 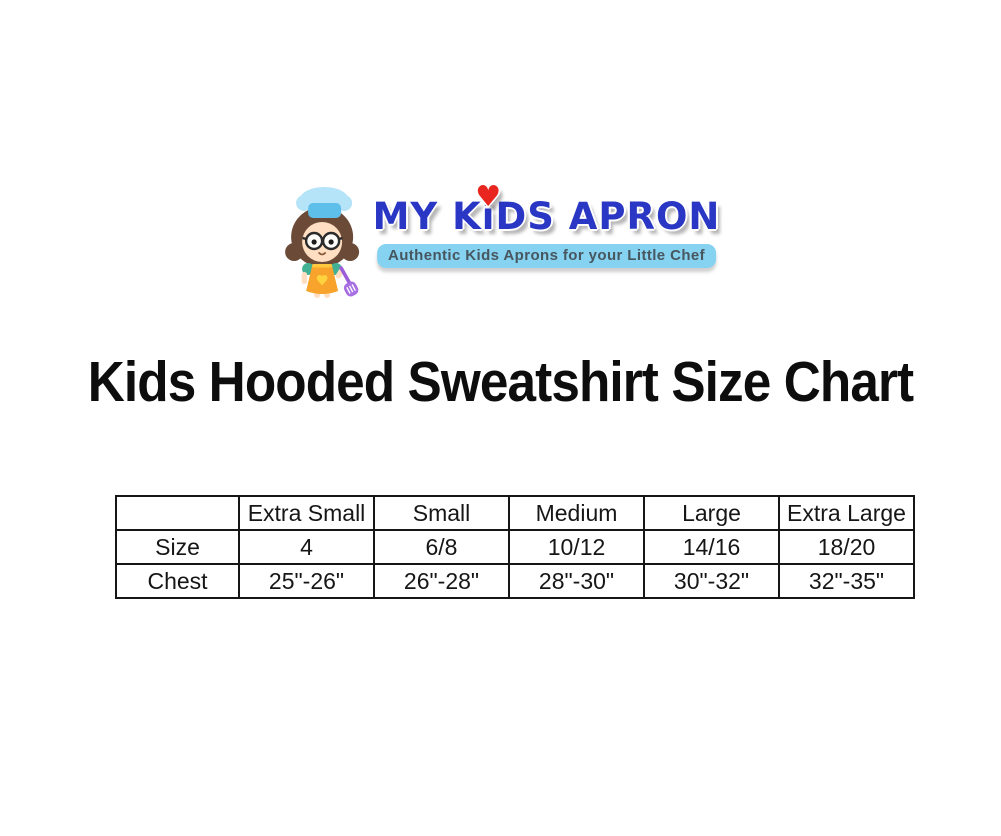 I want to click on mascot-smile, so click(x=321, y=254).